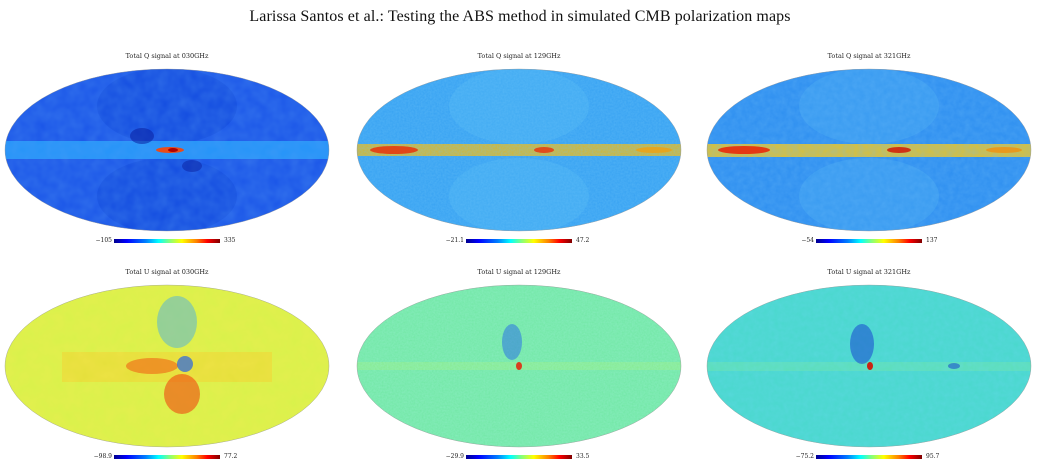  I want to click on colorbar: −98.9 77.2, so click(167, 458).